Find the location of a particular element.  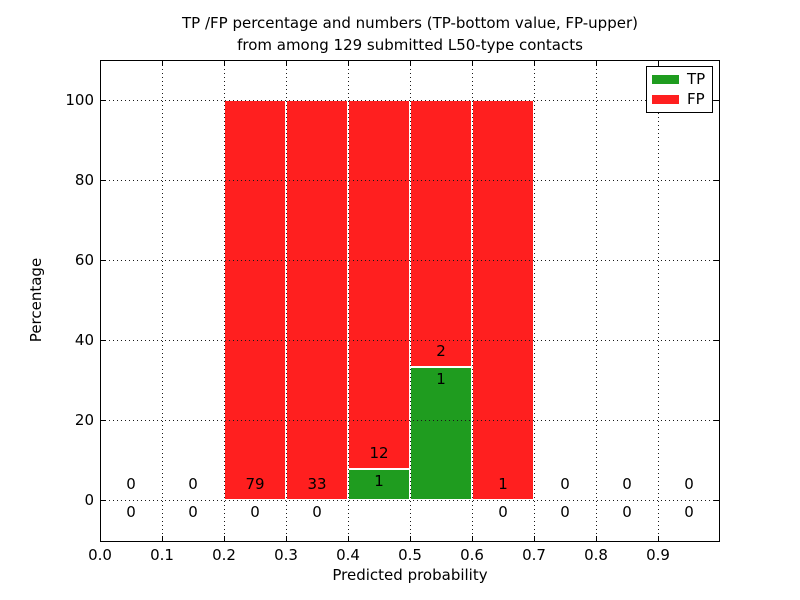

legend-item-tp: TP is located at coordinates (679, 79).